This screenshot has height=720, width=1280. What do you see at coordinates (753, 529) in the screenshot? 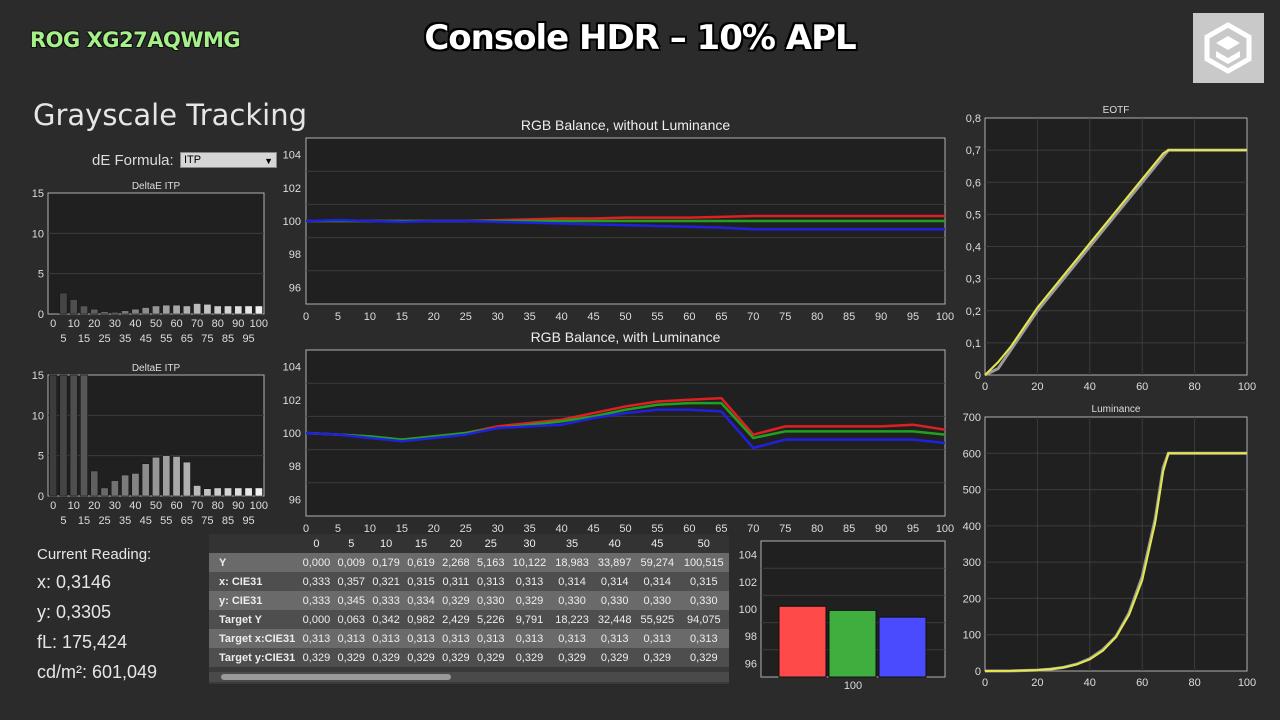
I see `x-tick-label: 70` at bounding box center [753, 529].